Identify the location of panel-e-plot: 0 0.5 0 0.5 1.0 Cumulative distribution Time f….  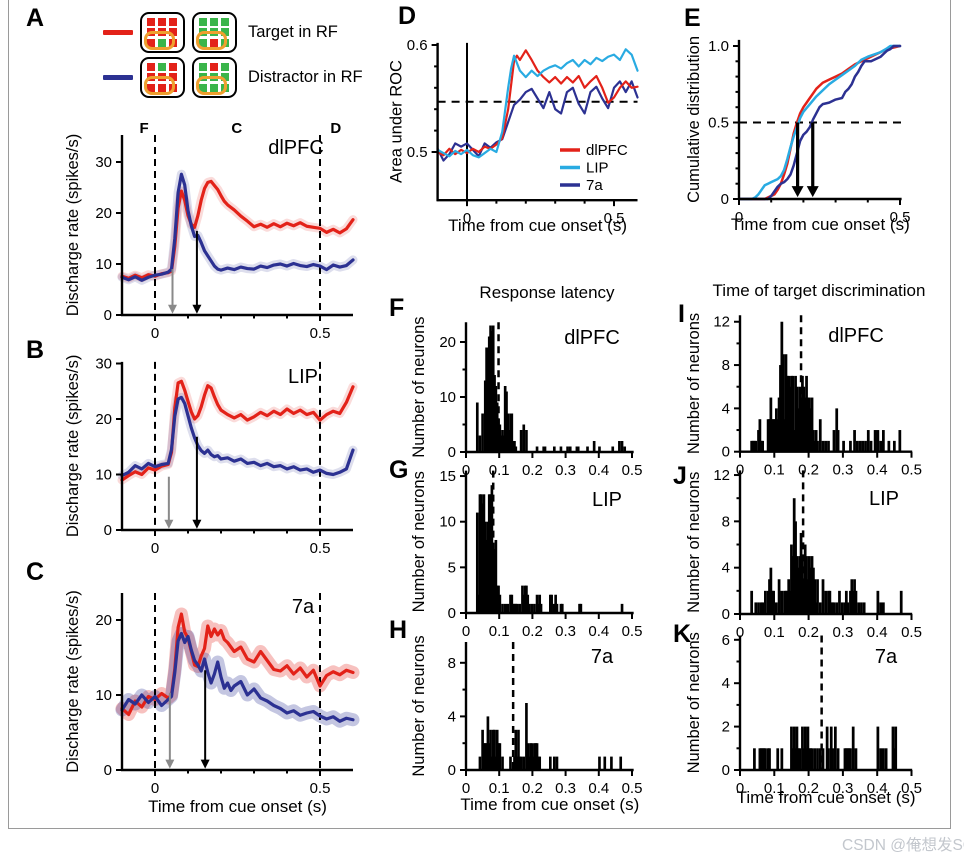
(797, 135).